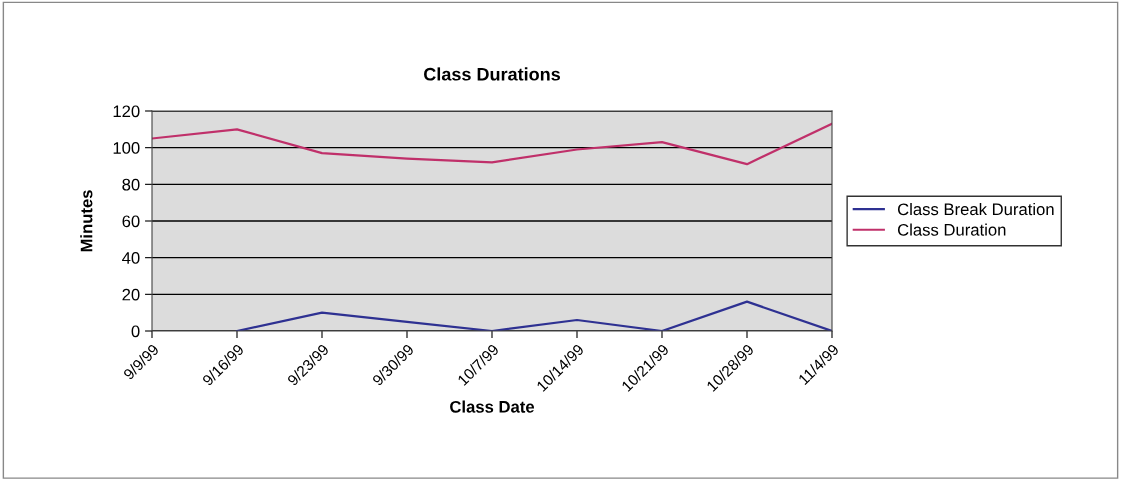 The image size is (1121, 483). I want to click on legend-label: Class Duration, so click(951, 229).